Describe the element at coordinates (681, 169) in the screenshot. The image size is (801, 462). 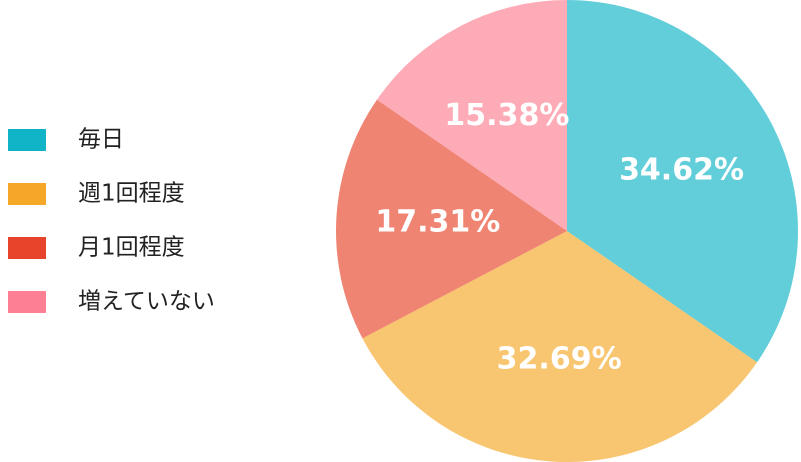
I see `value-label: 34.62%` at that location.